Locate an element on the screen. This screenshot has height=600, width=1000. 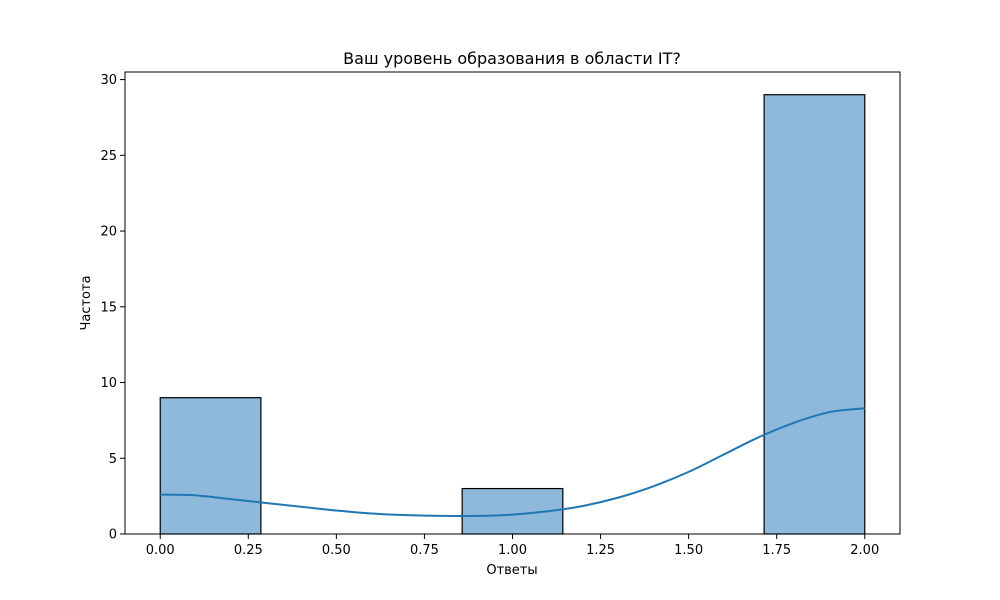
x-axis-label: Ответы is located at coordinates (511, 570).